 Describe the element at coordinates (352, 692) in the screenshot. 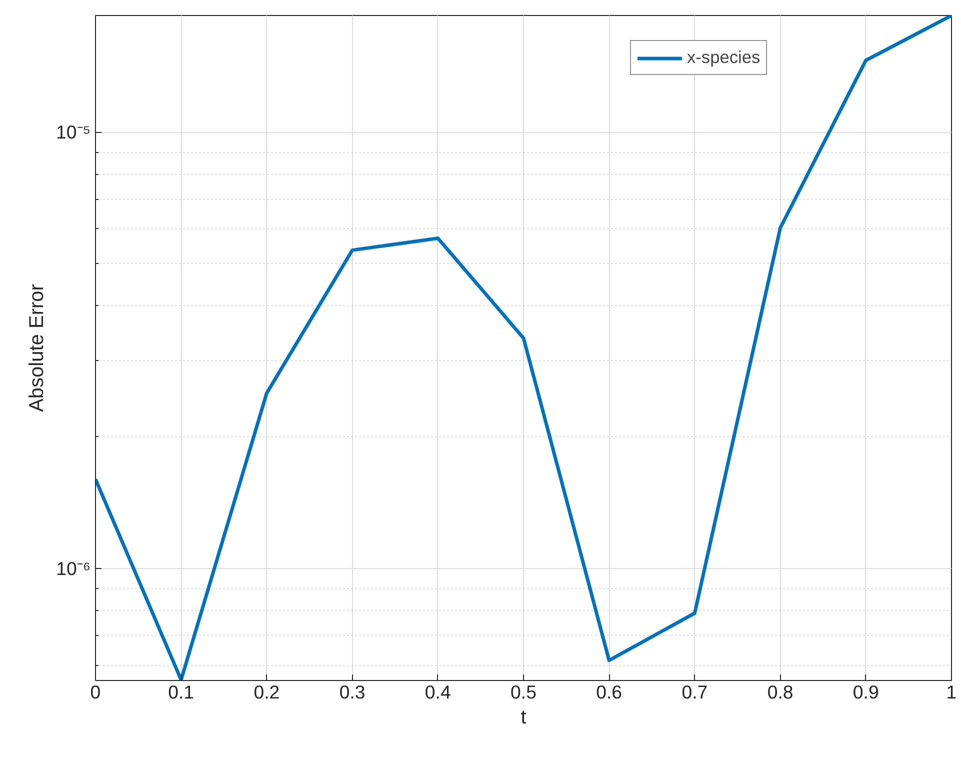

I see `x-tick-label: 0.3` at that location.